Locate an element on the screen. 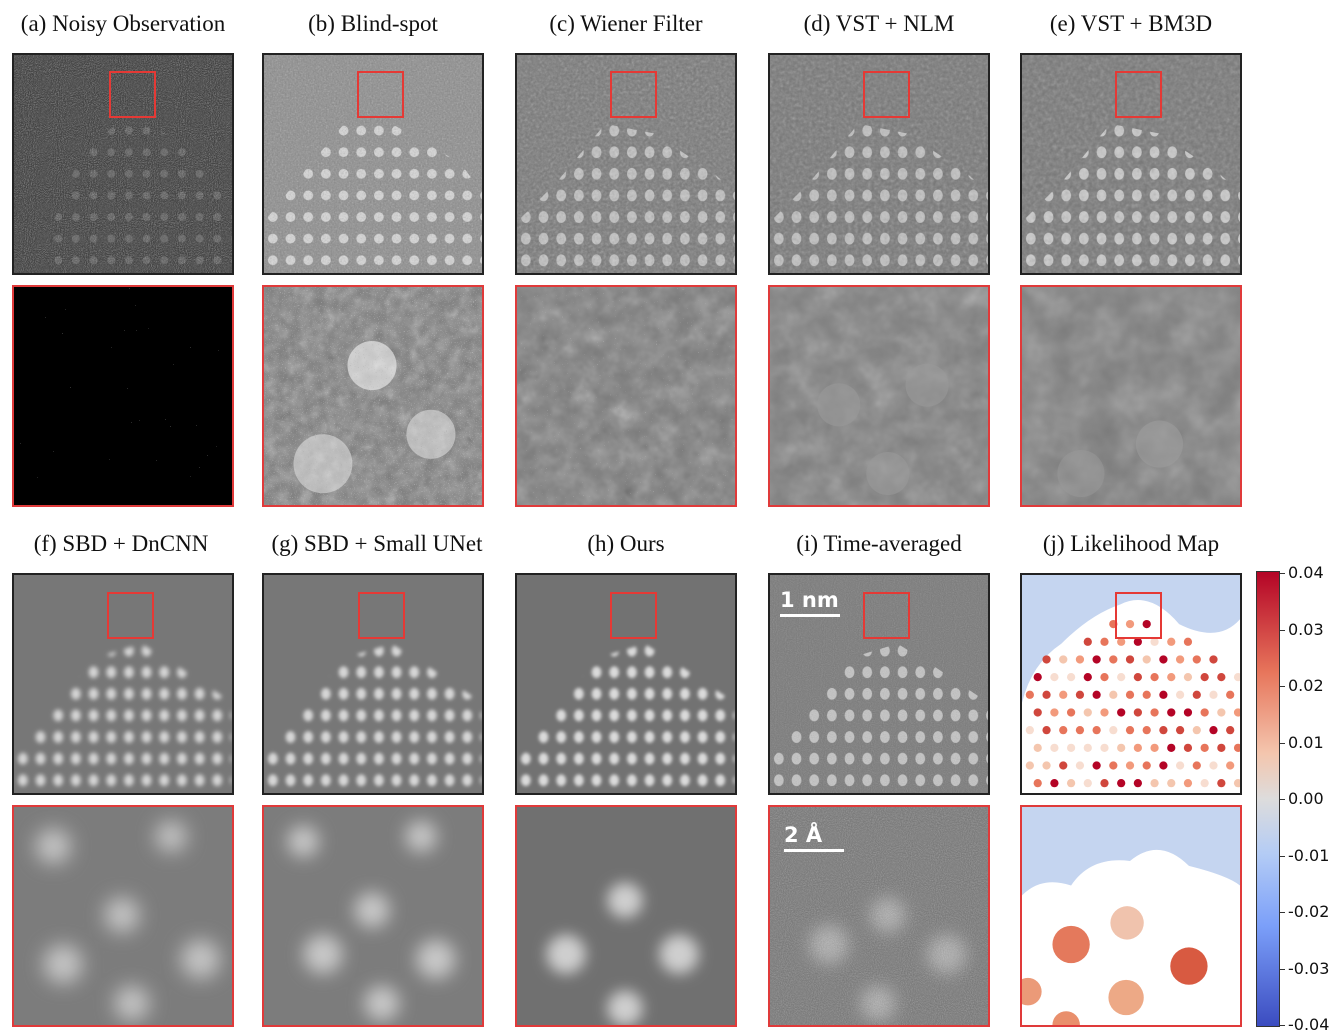 This screenshot has height=1034, width=1330. caption-f: (f) SBD + DnCNN is located at coordinates (121, 543).